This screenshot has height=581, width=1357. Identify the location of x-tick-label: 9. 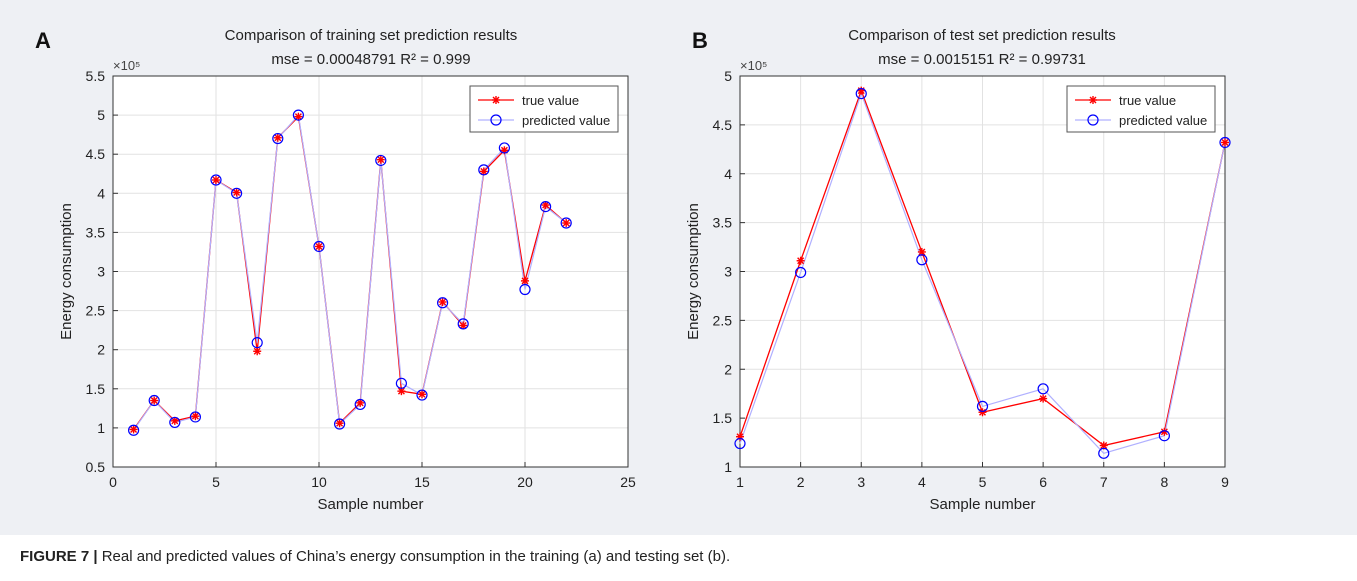
(1225, 482).